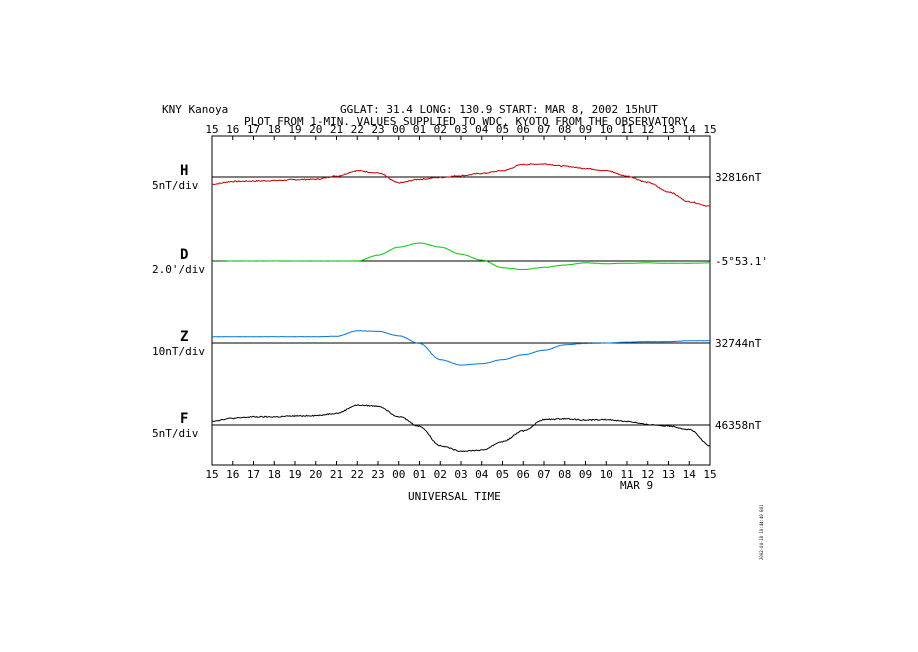 The width and height of the screenshot is (918, 652). I want to click on bottom-tick-label: 21, so click(336, 474).